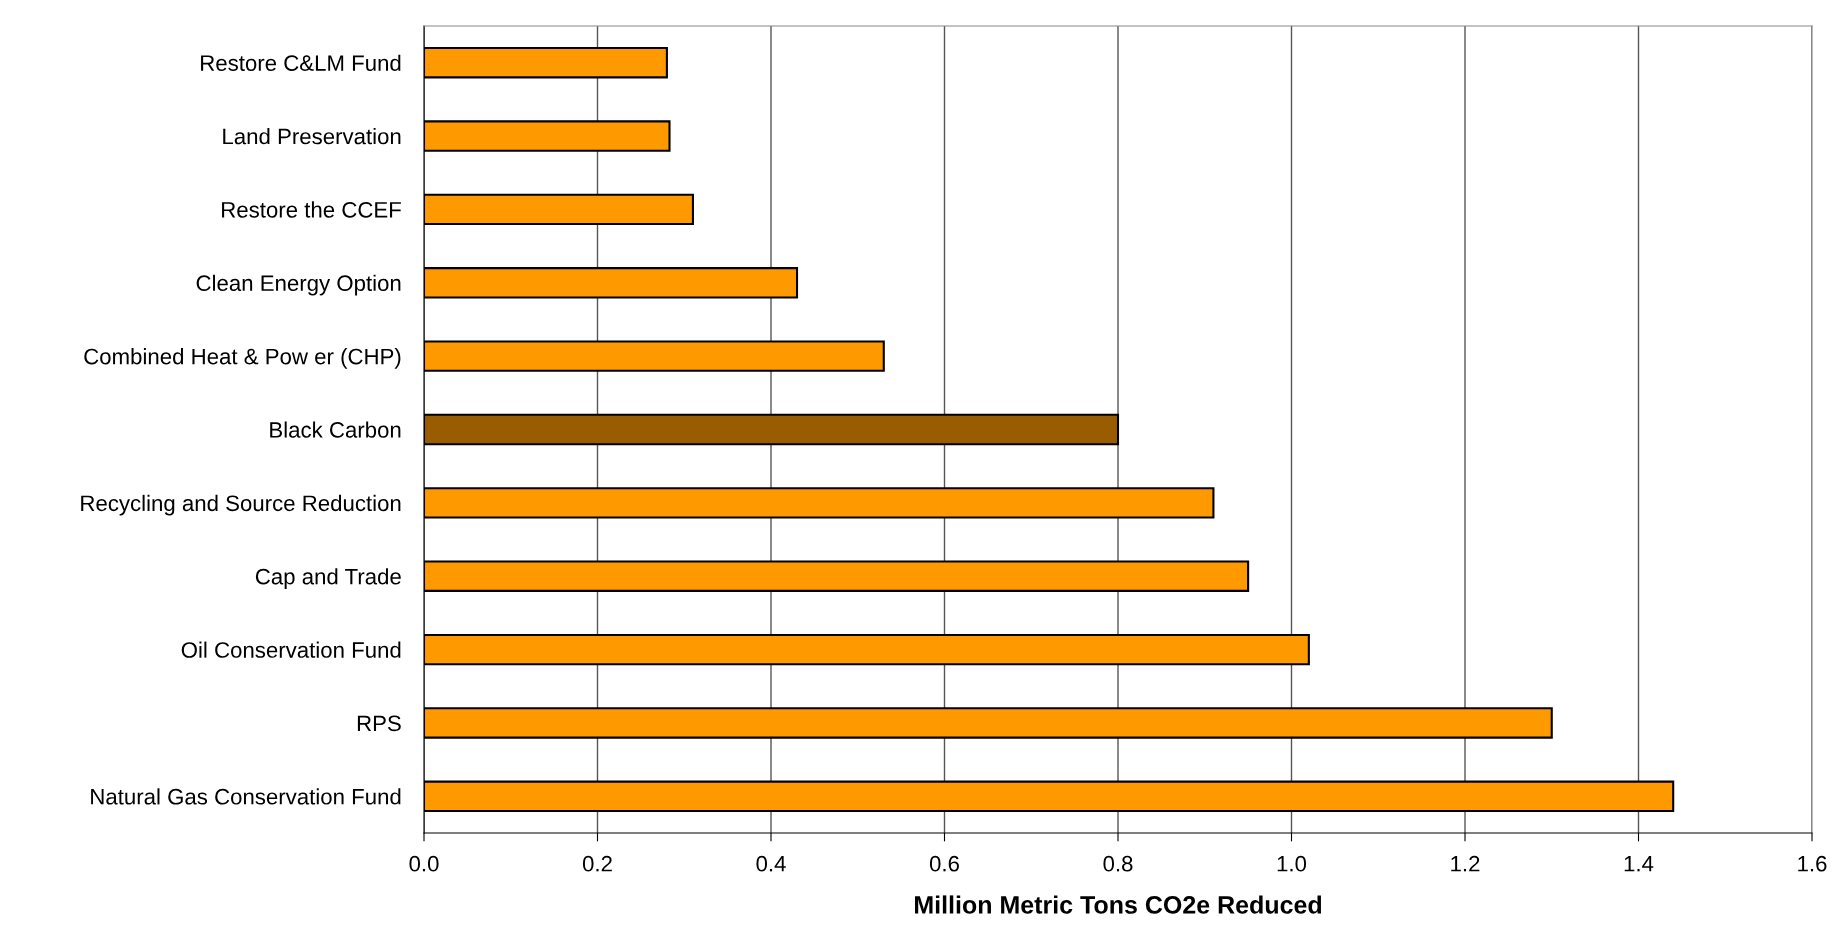 The height and width of the screenshot is (926, 1835). I want to click on text: 0.0, so click(424, 863).